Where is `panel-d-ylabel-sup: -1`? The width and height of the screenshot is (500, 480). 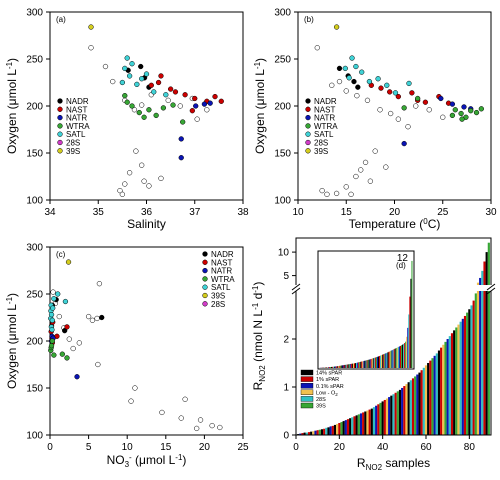
panel-d-ylabel-sup: -1 is located at coordinates (255, 306).